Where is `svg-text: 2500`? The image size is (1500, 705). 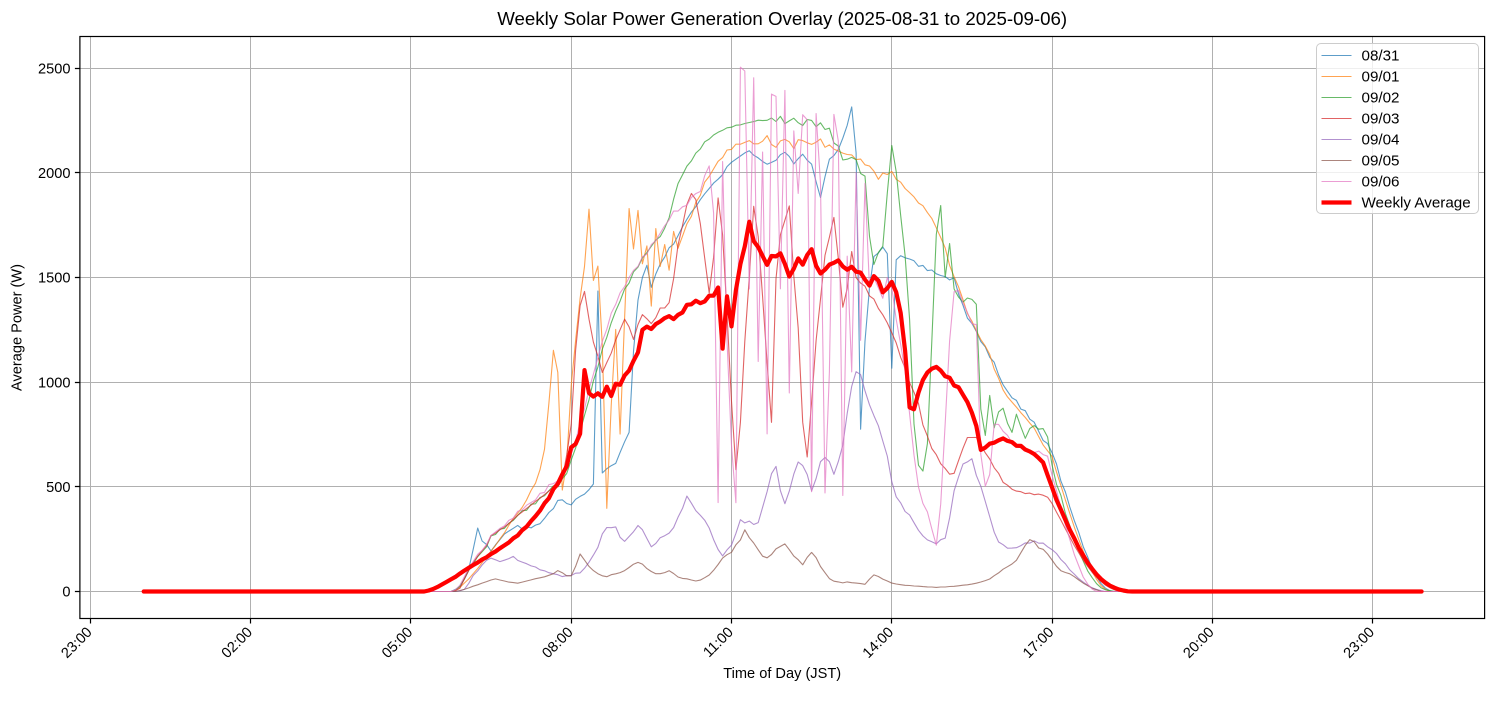 svg-text: 2500 is located at coordinates (54, 69).